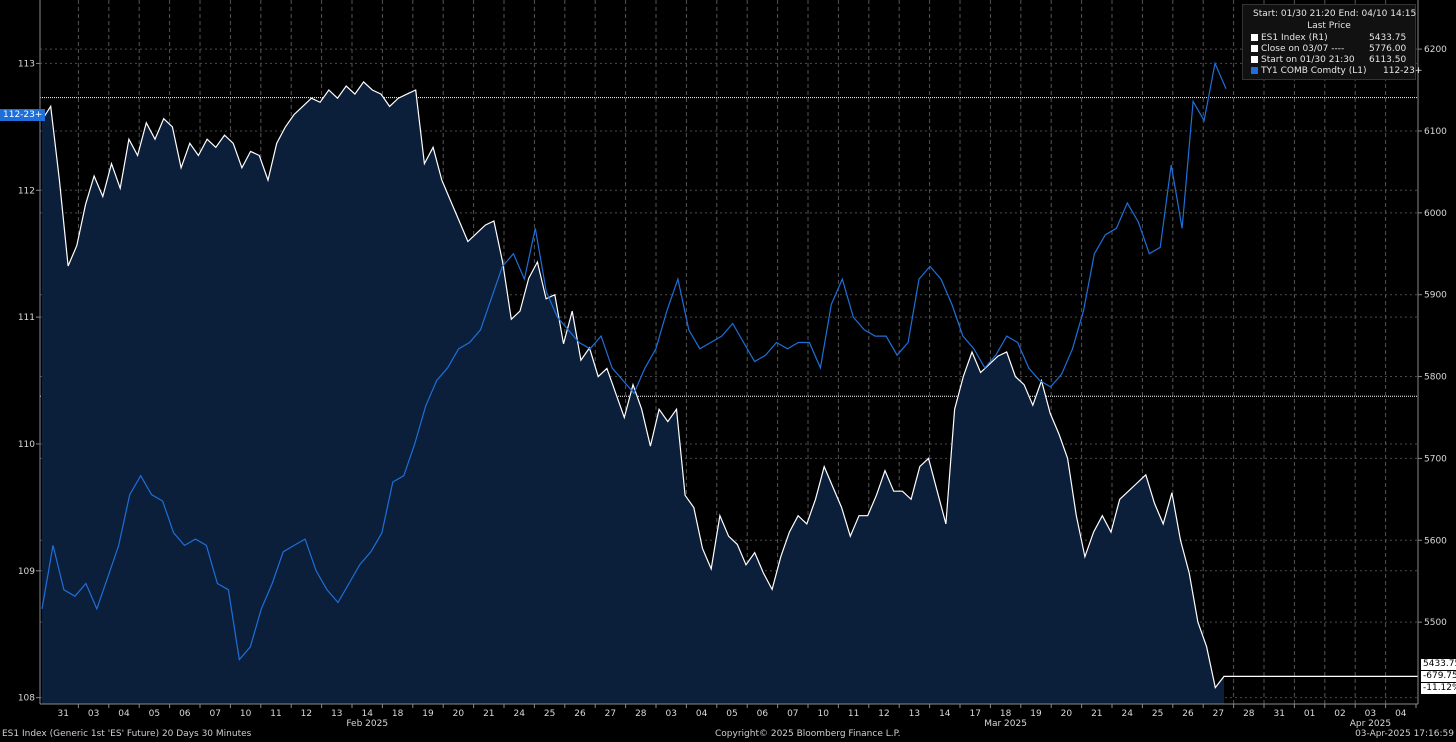  I want to click on y-left-tick-label: 110, so click(26, 445).